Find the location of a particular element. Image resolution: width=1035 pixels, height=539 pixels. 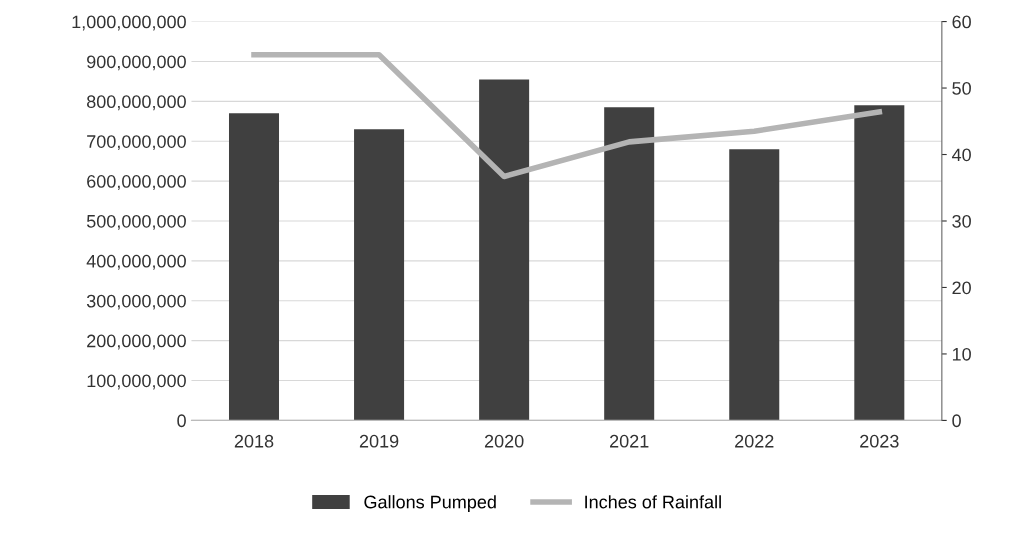

y2-tick-label: 40 is located at coordinates (961, 155).